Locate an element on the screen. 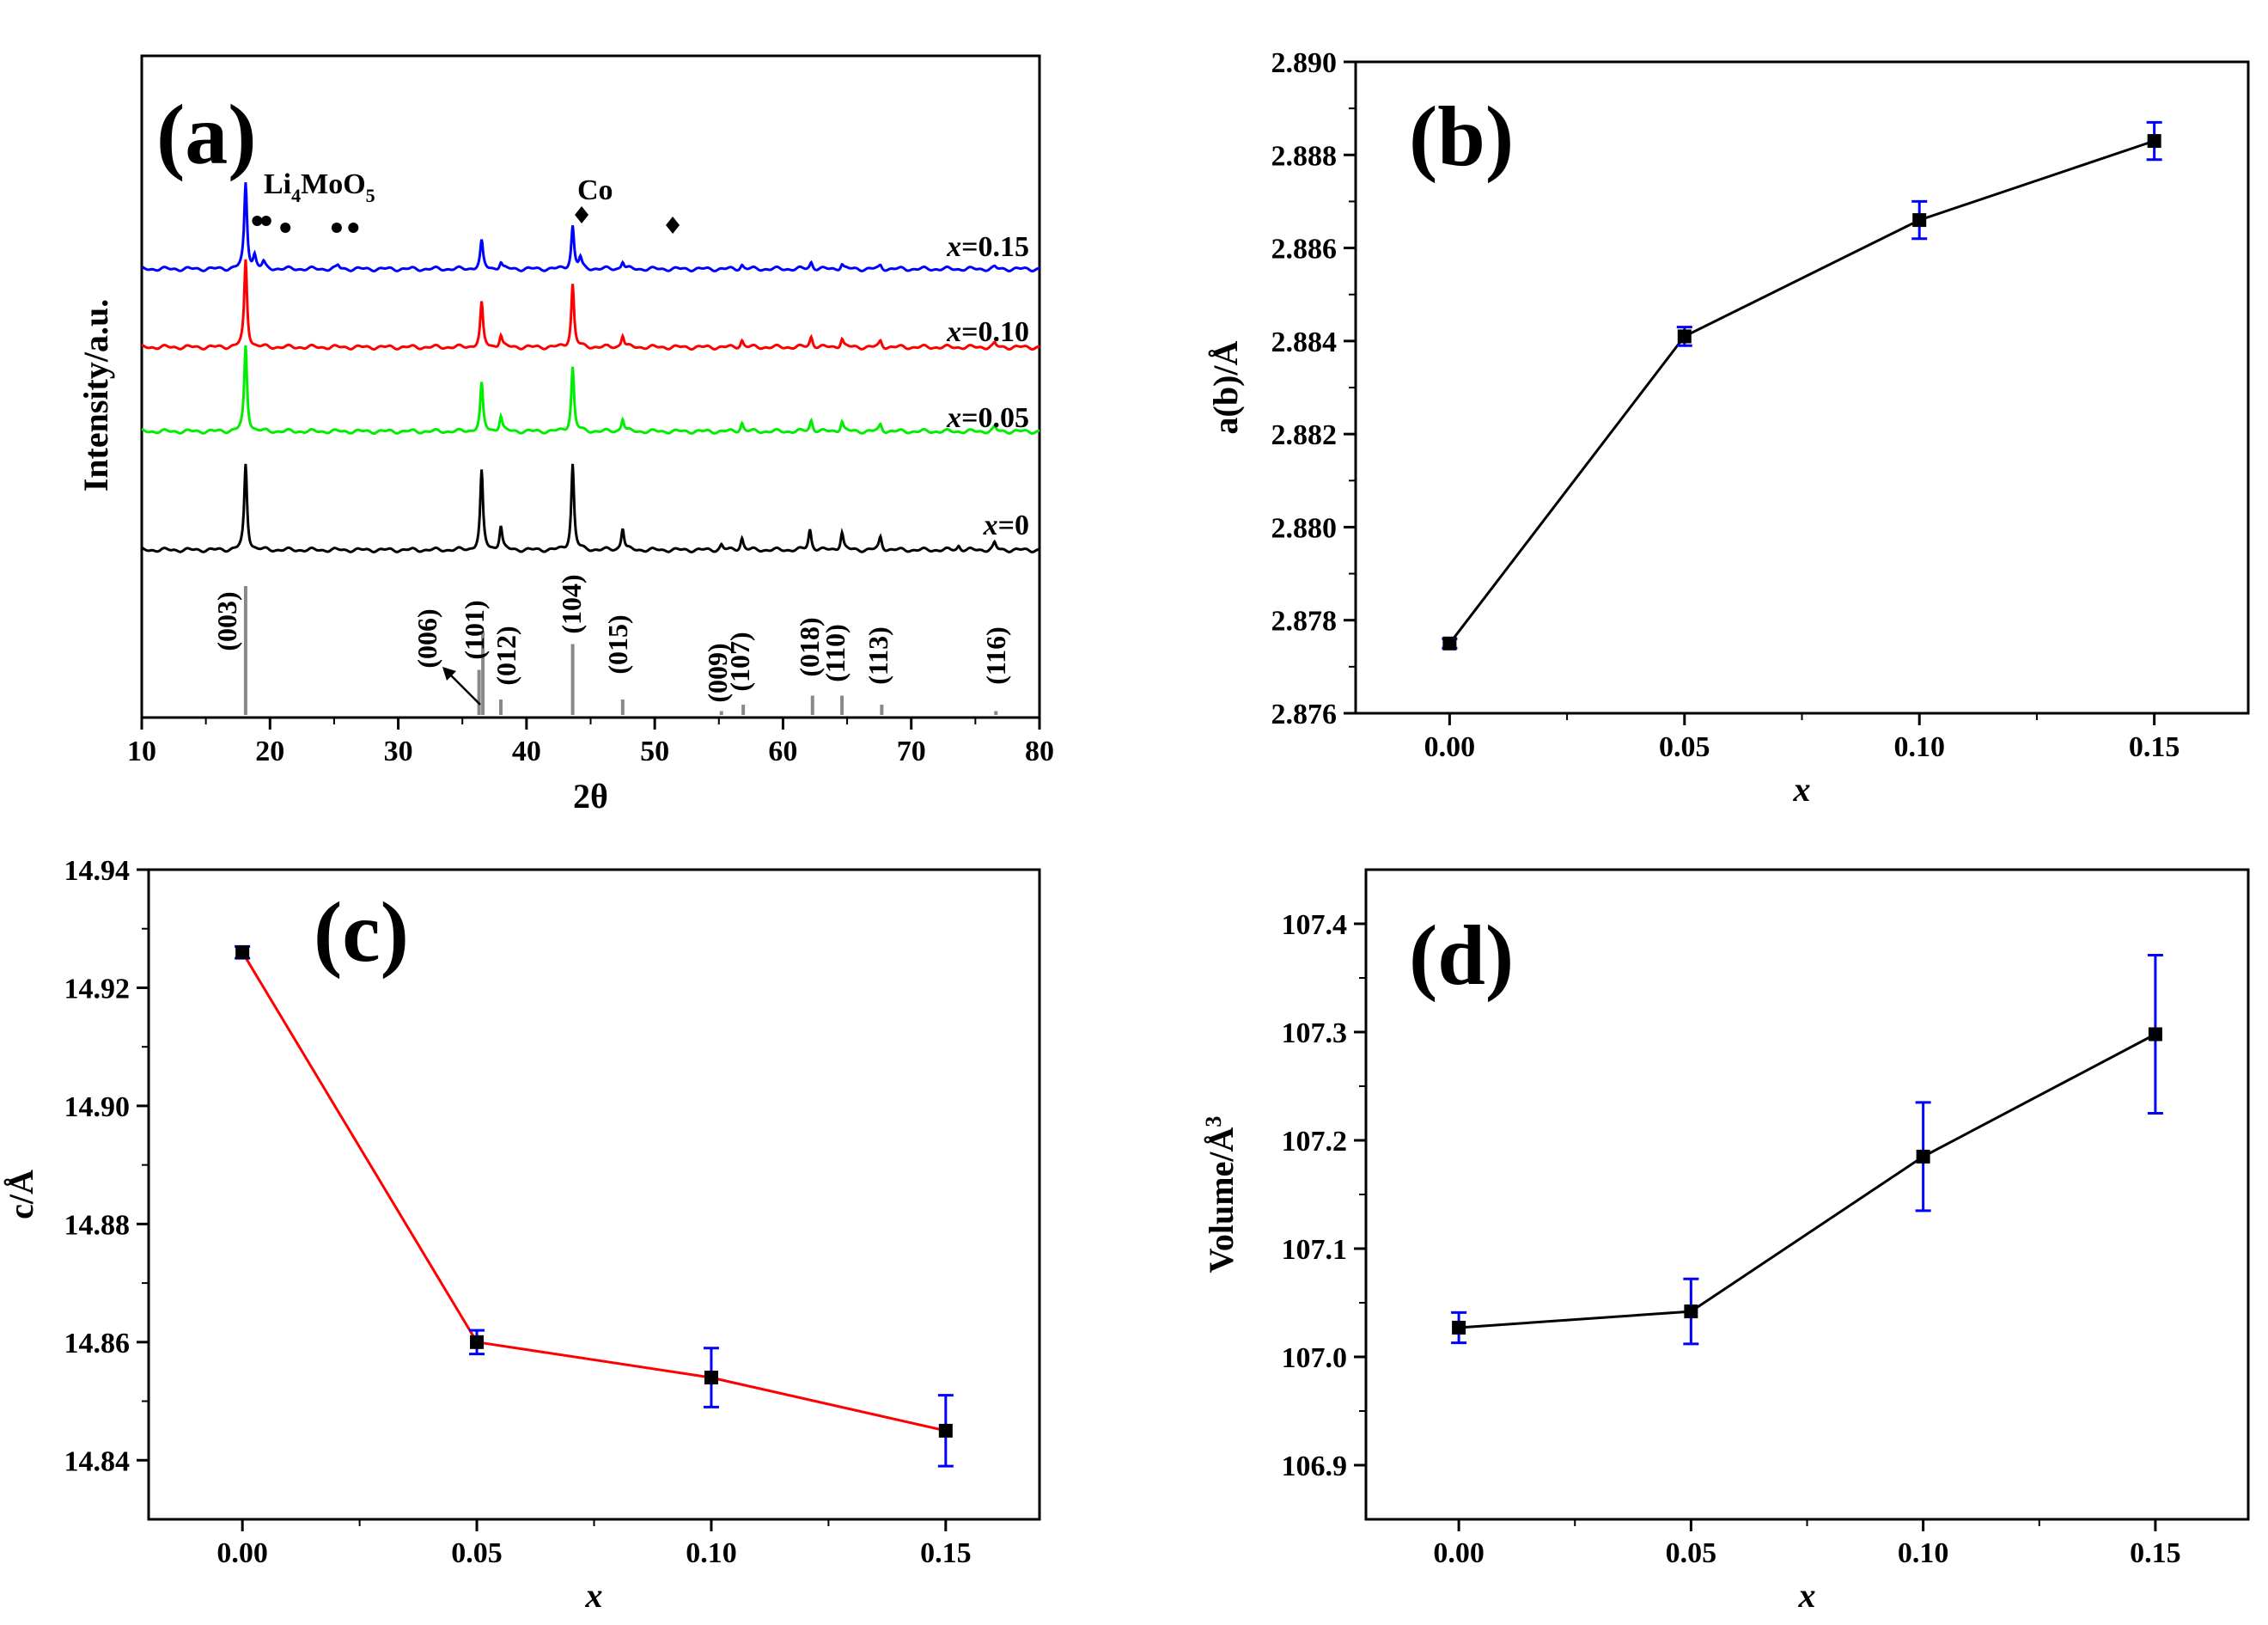 This screenshot has width=2268, height=1625. y-axis-title: Volume/Å3 is located at coordinates (1221, 1195).